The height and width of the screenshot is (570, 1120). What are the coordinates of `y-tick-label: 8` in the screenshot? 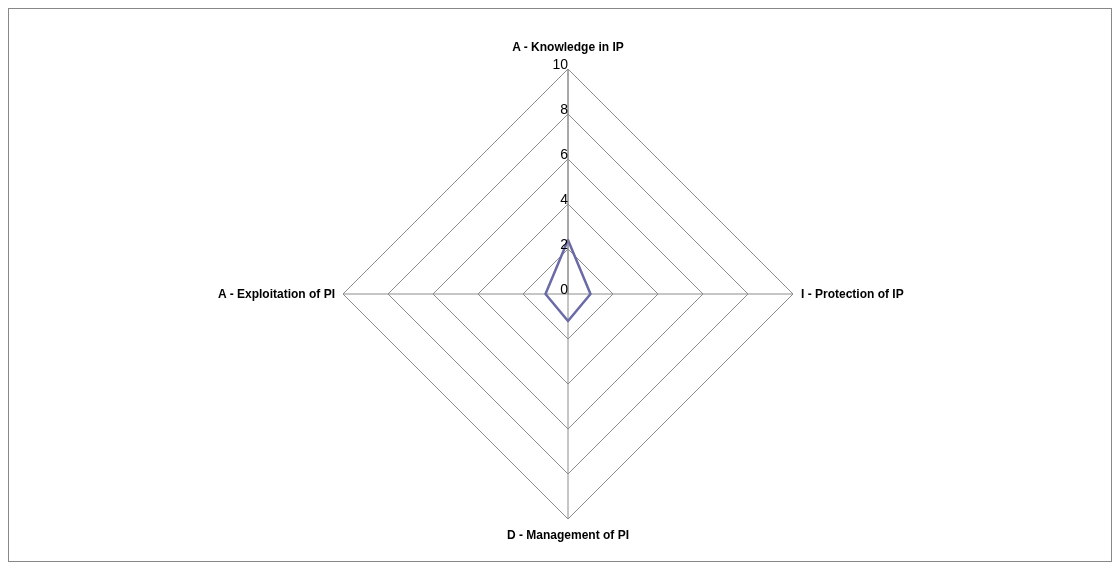 It's located at (564, 109).